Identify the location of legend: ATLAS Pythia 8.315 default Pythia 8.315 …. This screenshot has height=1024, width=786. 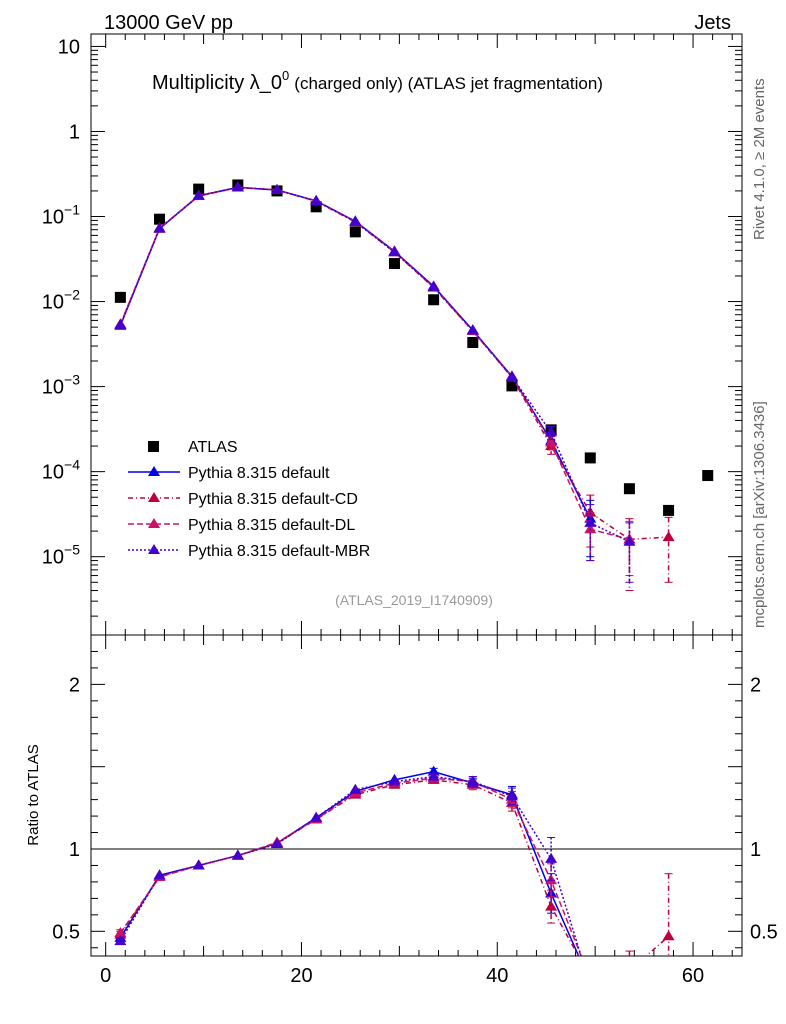
(249, 499).